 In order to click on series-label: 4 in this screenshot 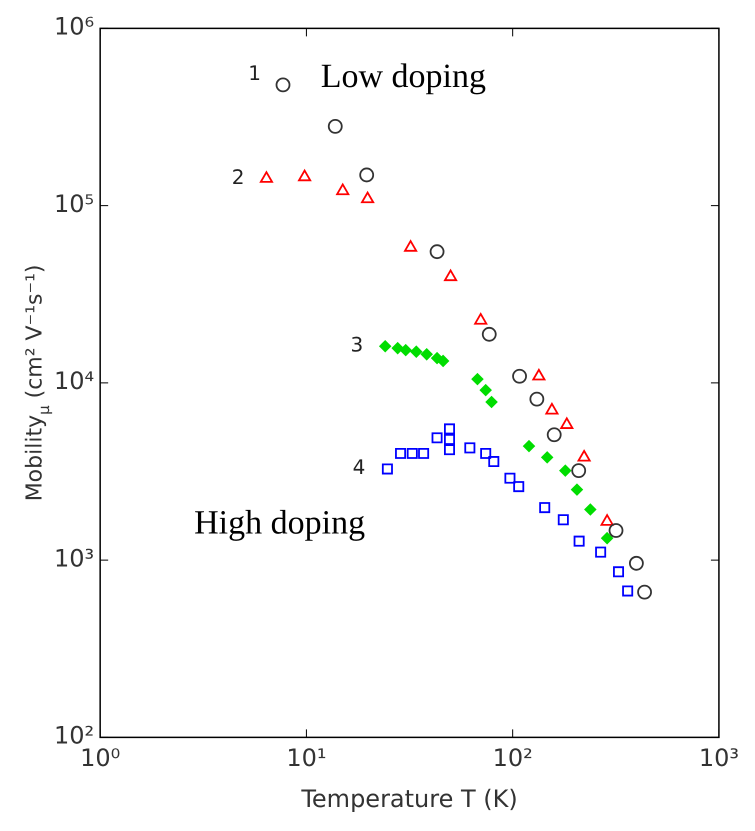, I will do `click(359, 467)`.